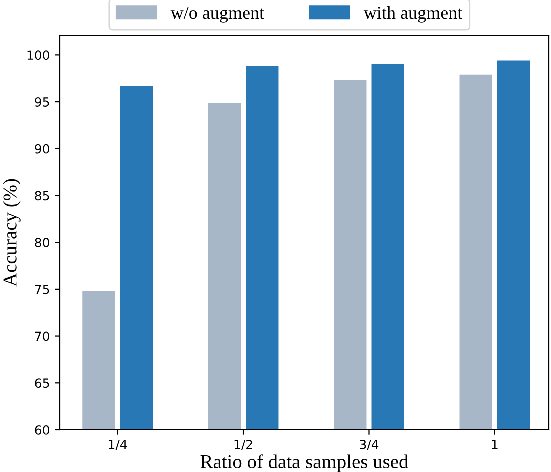  I want to click on y-tick-label: 75, so click(42, 289).